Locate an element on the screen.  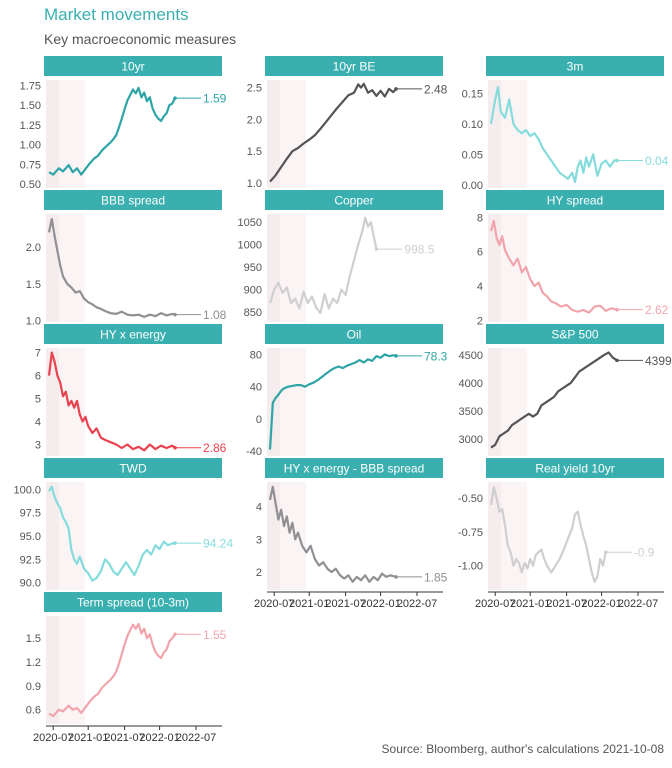
3m-strip-label: 3m is located at coordinates (575, 67).